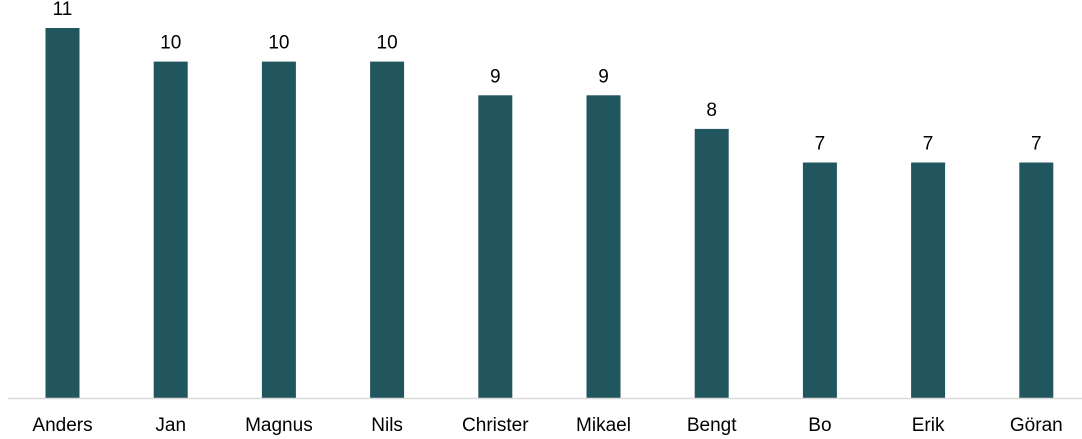 The width and height of the screenshot is (1082, 439). I want to click on x-tick-label-jan: Jan, so click(170, 425).